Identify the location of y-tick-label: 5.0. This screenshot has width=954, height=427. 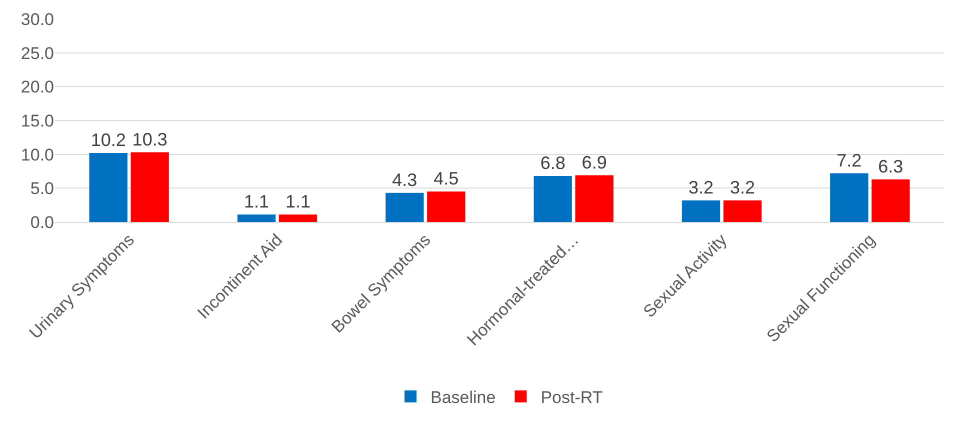
(42, 188).